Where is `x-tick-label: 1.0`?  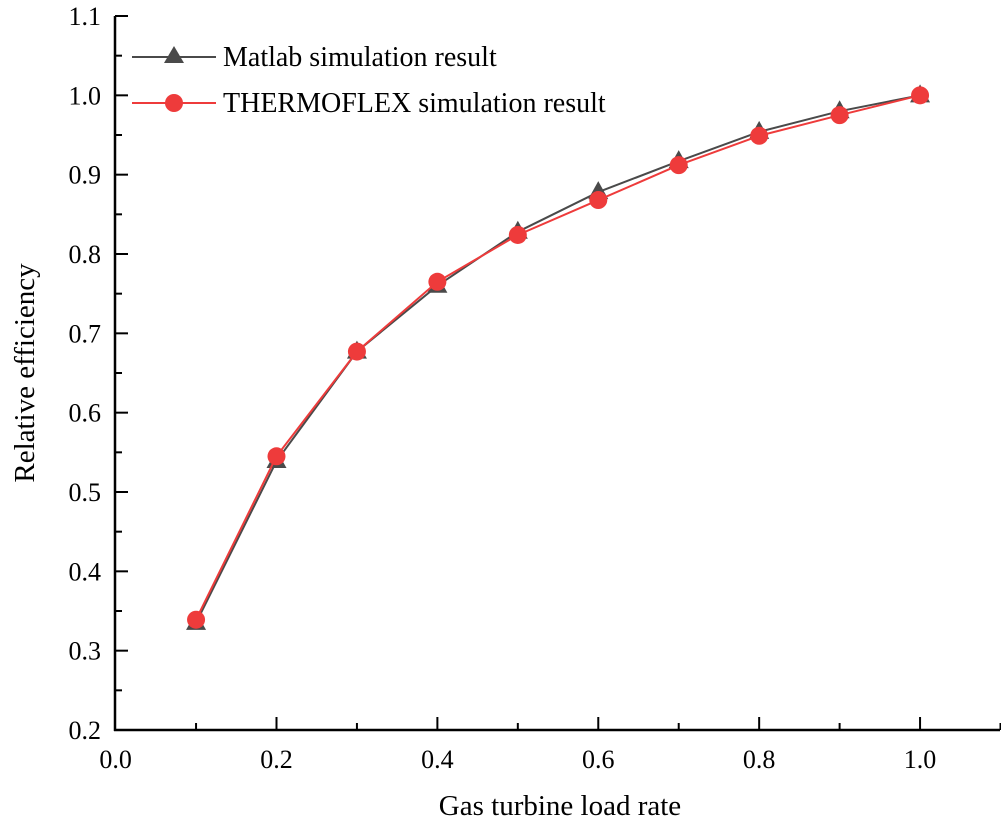
x-tick-label: 1.0 is located at coordinates (920, 759).